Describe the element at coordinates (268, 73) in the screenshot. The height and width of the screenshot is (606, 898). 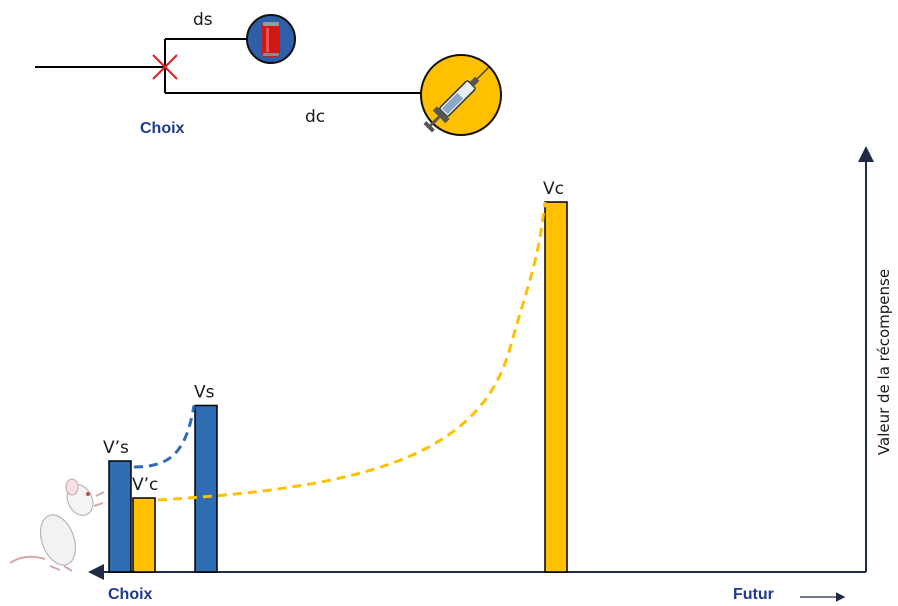
I see `choice-schema: Choix ds dc` at that location.